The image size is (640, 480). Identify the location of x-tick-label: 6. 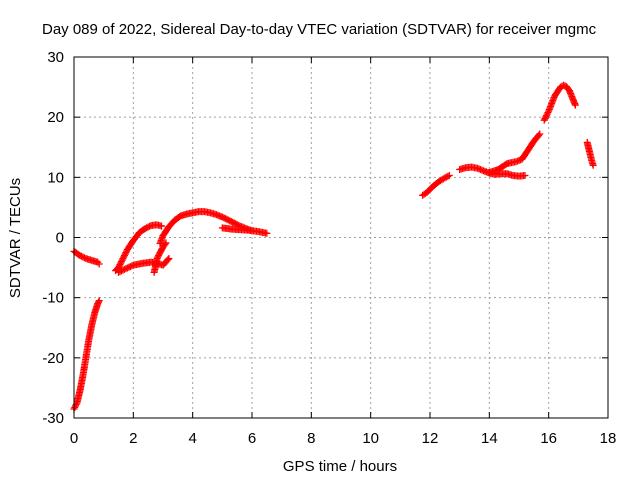
(252, 438).